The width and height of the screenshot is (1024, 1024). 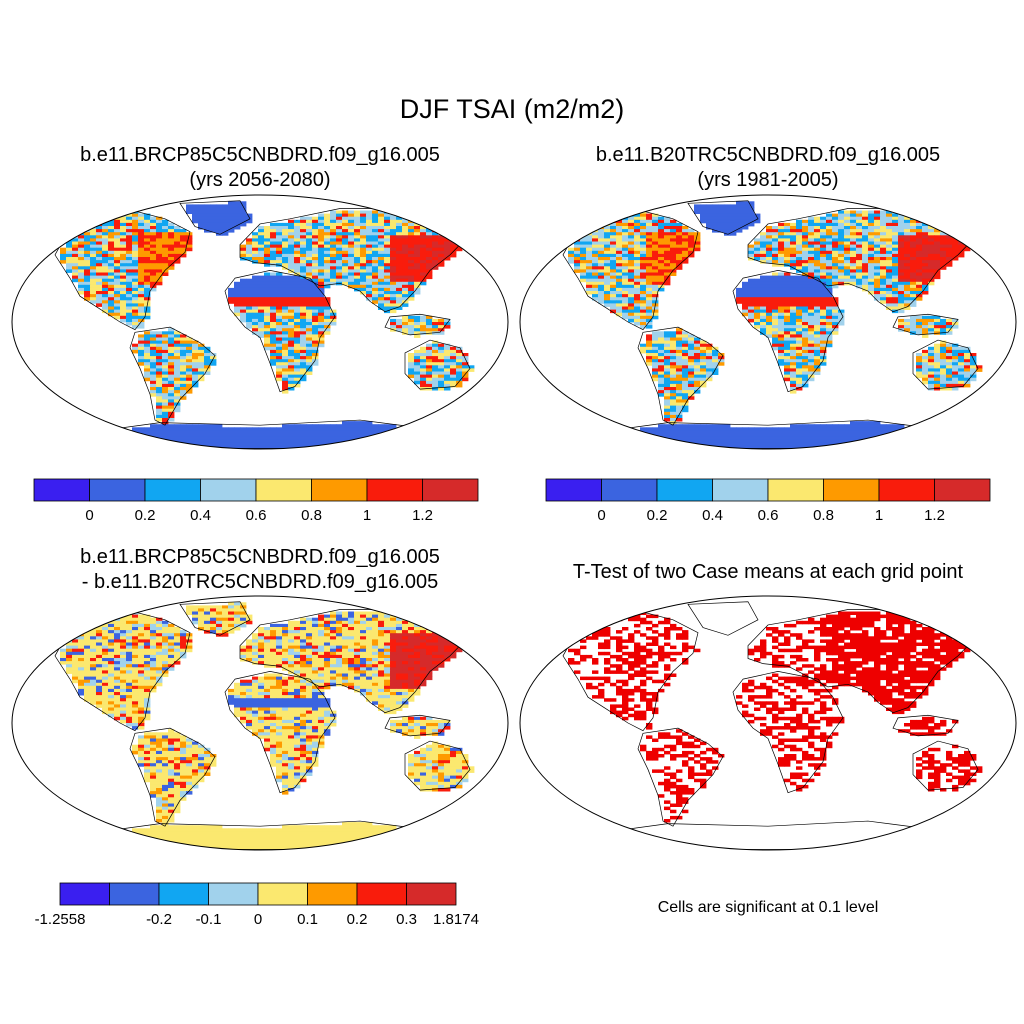 I want to click on colorbar-historical: 0 0.2 0.4 0.6 0.8 1 1.2, so click(x=768, y=501).